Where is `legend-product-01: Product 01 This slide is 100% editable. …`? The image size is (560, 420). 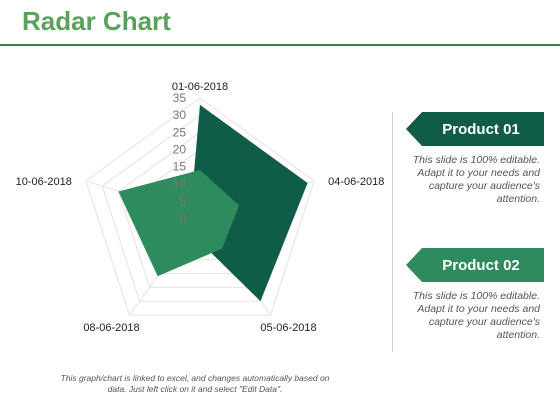
legend-product-01: Product 01 This slide is 100% editable. … is located at coordinates (475, 159).